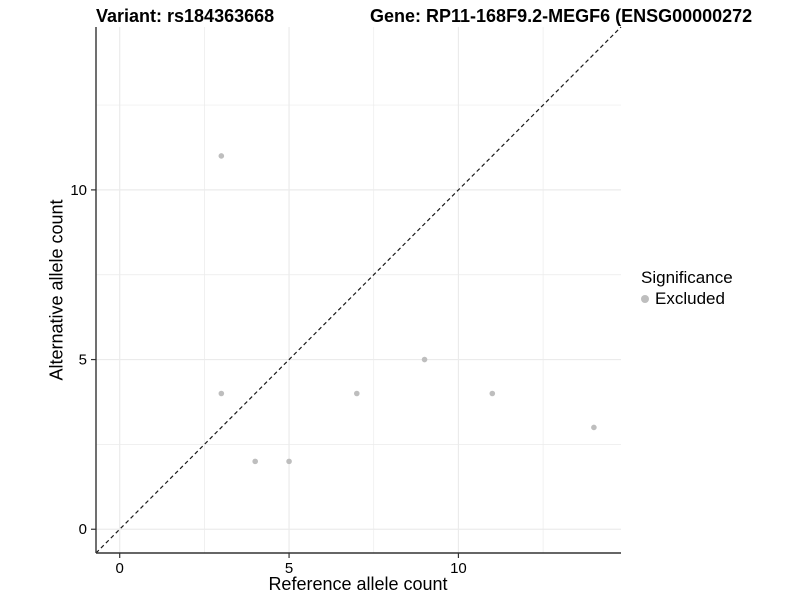  What do you see at coordinates (358, 584) in the screenshot?
I see `x-axis-label: Reference allele count` at bounding box center [358, 584].